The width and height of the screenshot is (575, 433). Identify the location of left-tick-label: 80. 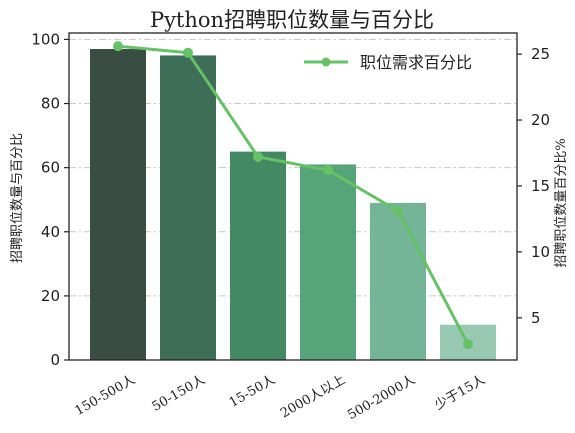
(50, 104).